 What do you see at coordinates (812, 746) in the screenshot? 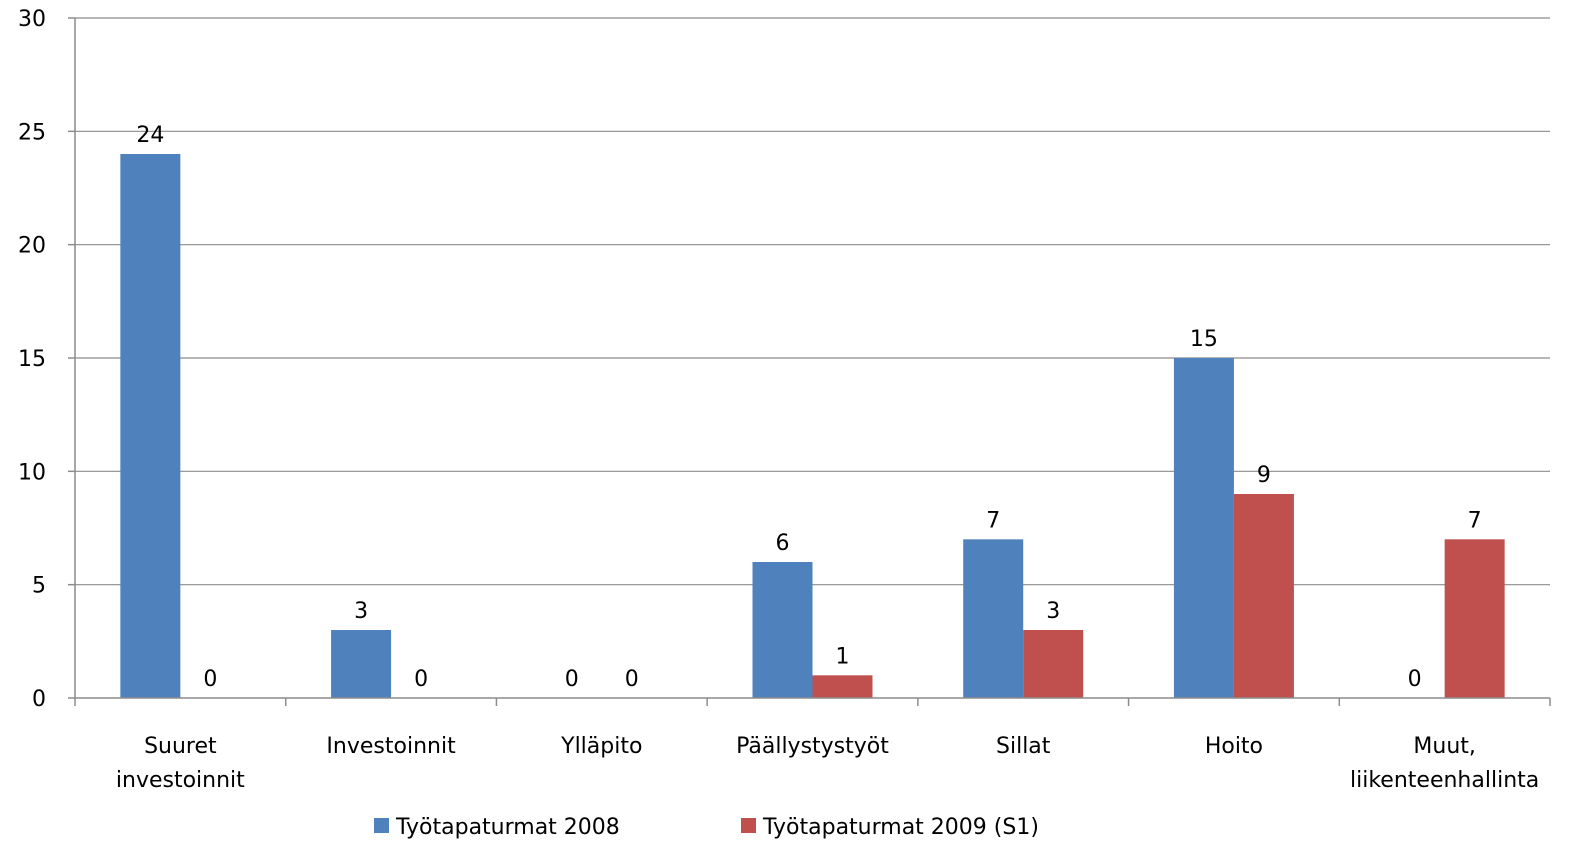
I see `x-tick-label: Päällystystyöt` at bounding box center [812, 746].